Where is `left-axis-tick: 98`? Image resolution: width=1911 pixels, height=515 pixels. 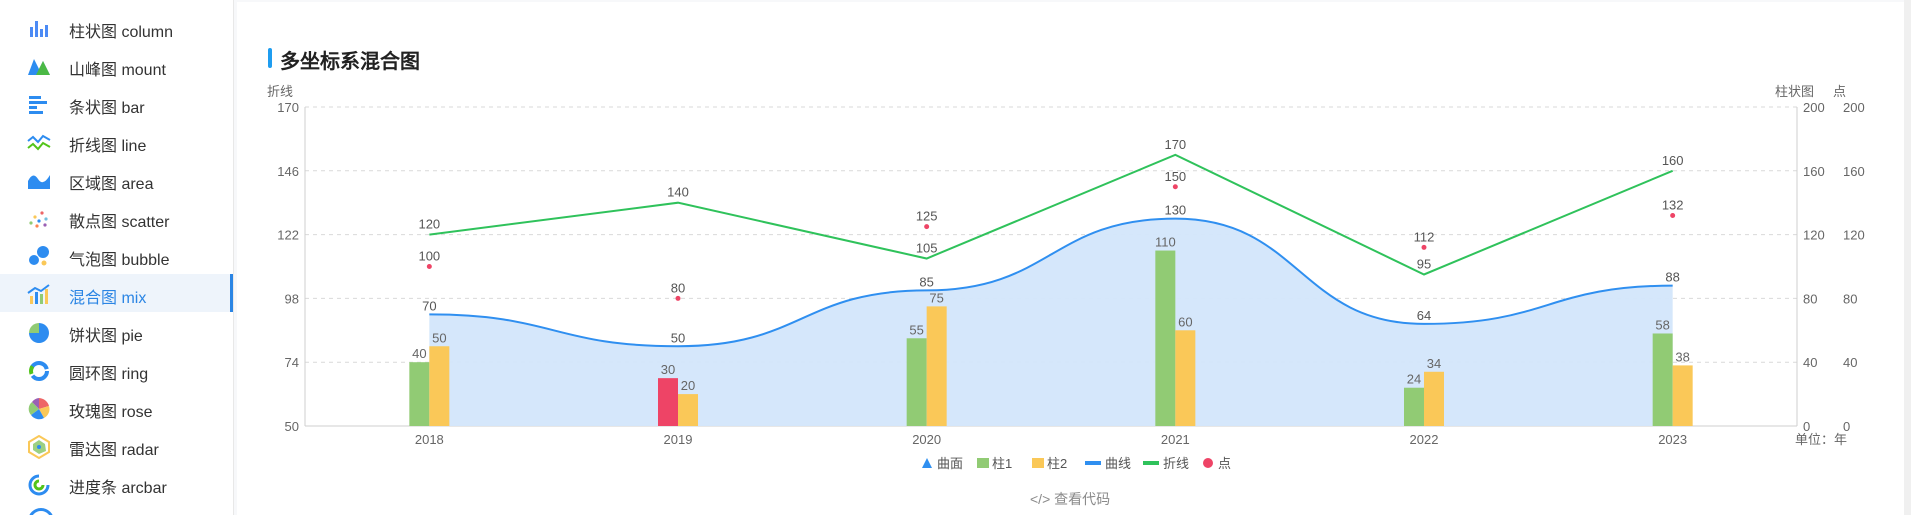
left-axis-tick: 98 is located at coordinates (292, 298).